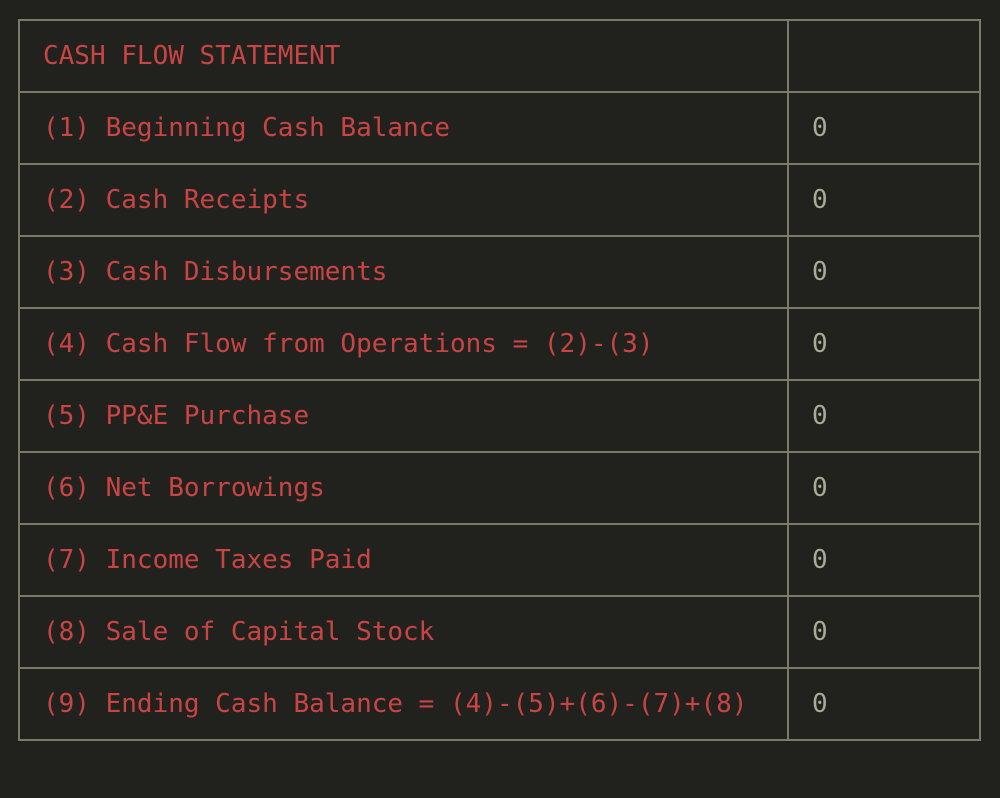 The width and height of the screenshot is (1000, 798). Describe the element at coordinates (403, 56) in the screenshot. I see `table-title: CASH FLOW STATEMENT` at that location.